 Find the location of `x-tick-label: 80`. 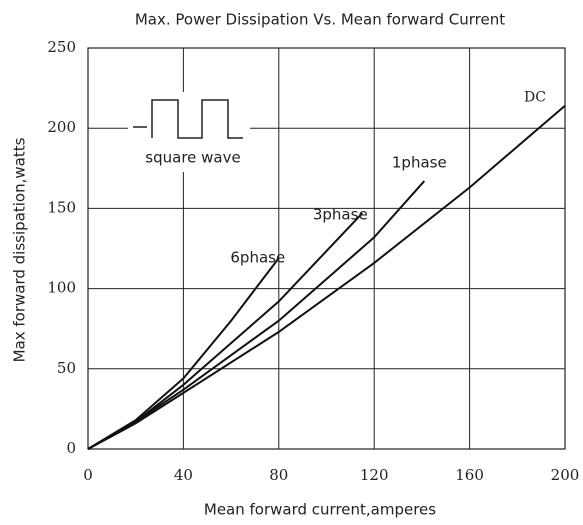

x-tick-label: 80 is located at coordinates (278, 475).